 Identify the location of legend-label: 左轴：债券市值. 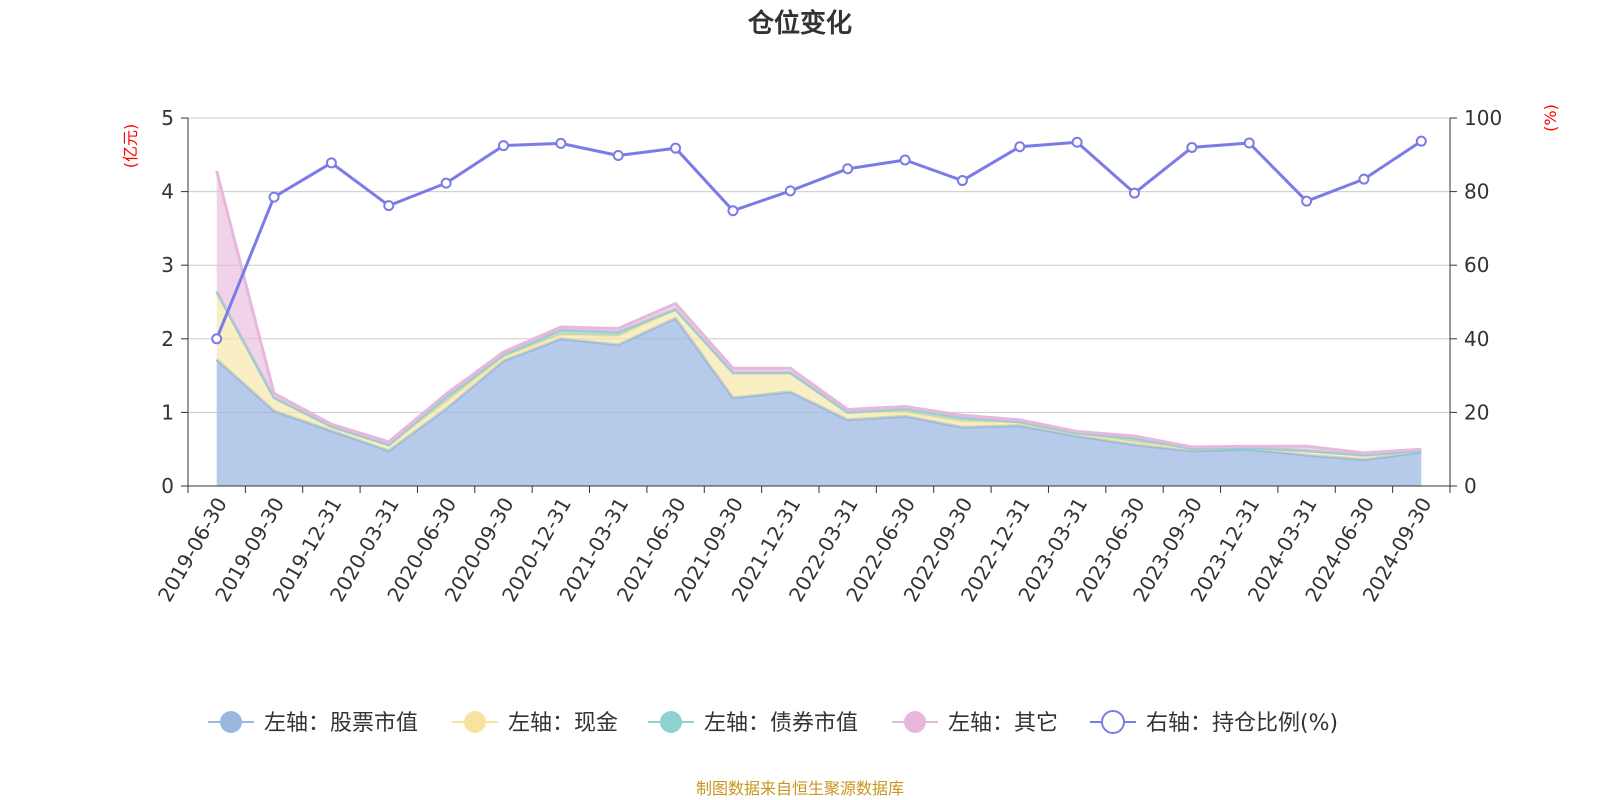
(781, 723).